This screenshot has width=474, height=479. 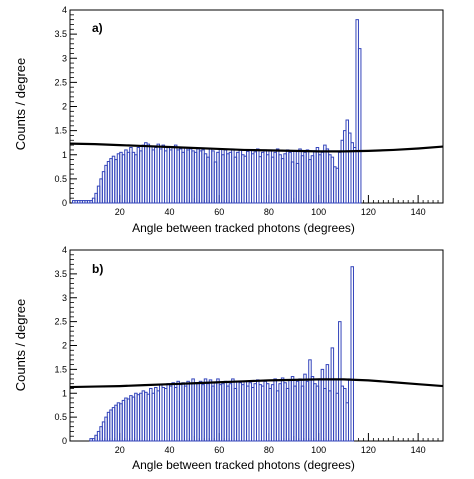 What do you see at coordinates (97, 28) in the screenshot?
I see `panel-label: a)` at bounding box center [97, 28].